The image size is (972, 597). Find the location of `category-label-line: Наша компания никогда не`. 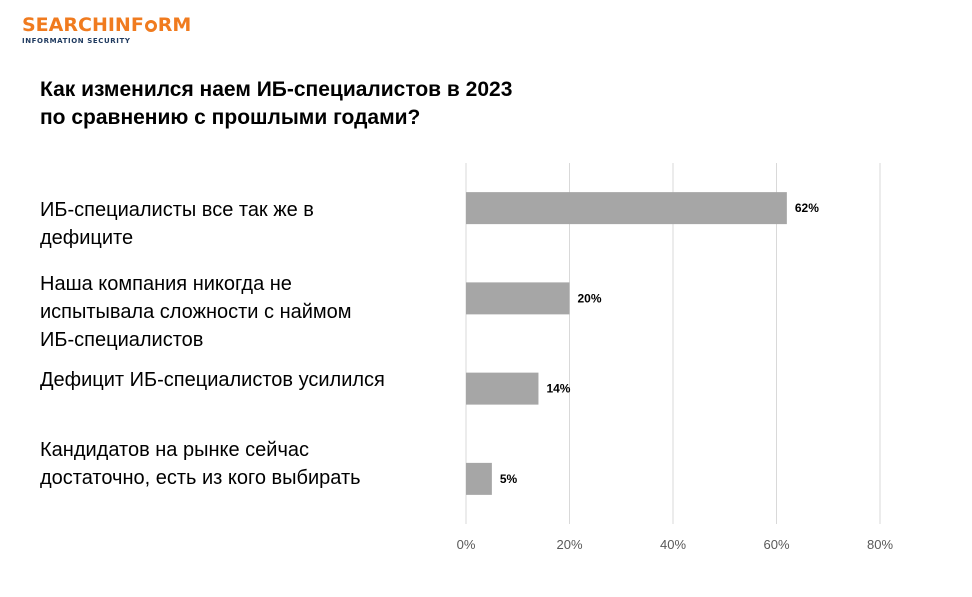

category-label-line: Наша компания никогда не is located at coordinates (166, 284).